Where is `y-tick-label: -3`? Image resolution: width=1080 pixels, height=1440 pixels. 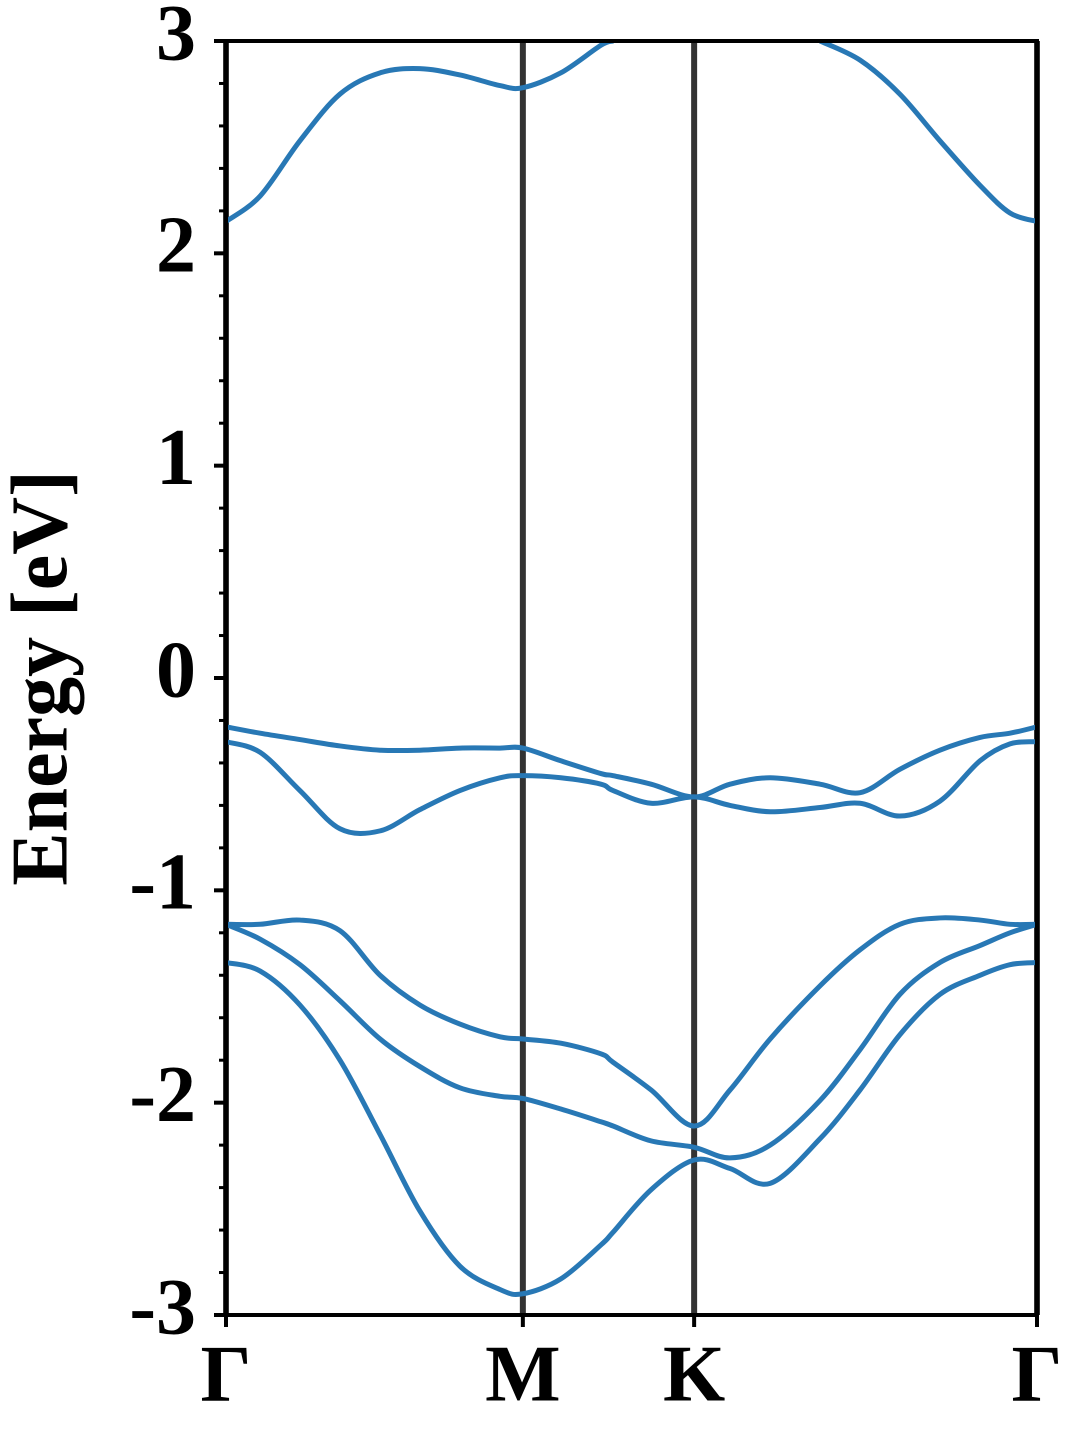 y-tick-label: -3 is located at coordinates (162, 1307).